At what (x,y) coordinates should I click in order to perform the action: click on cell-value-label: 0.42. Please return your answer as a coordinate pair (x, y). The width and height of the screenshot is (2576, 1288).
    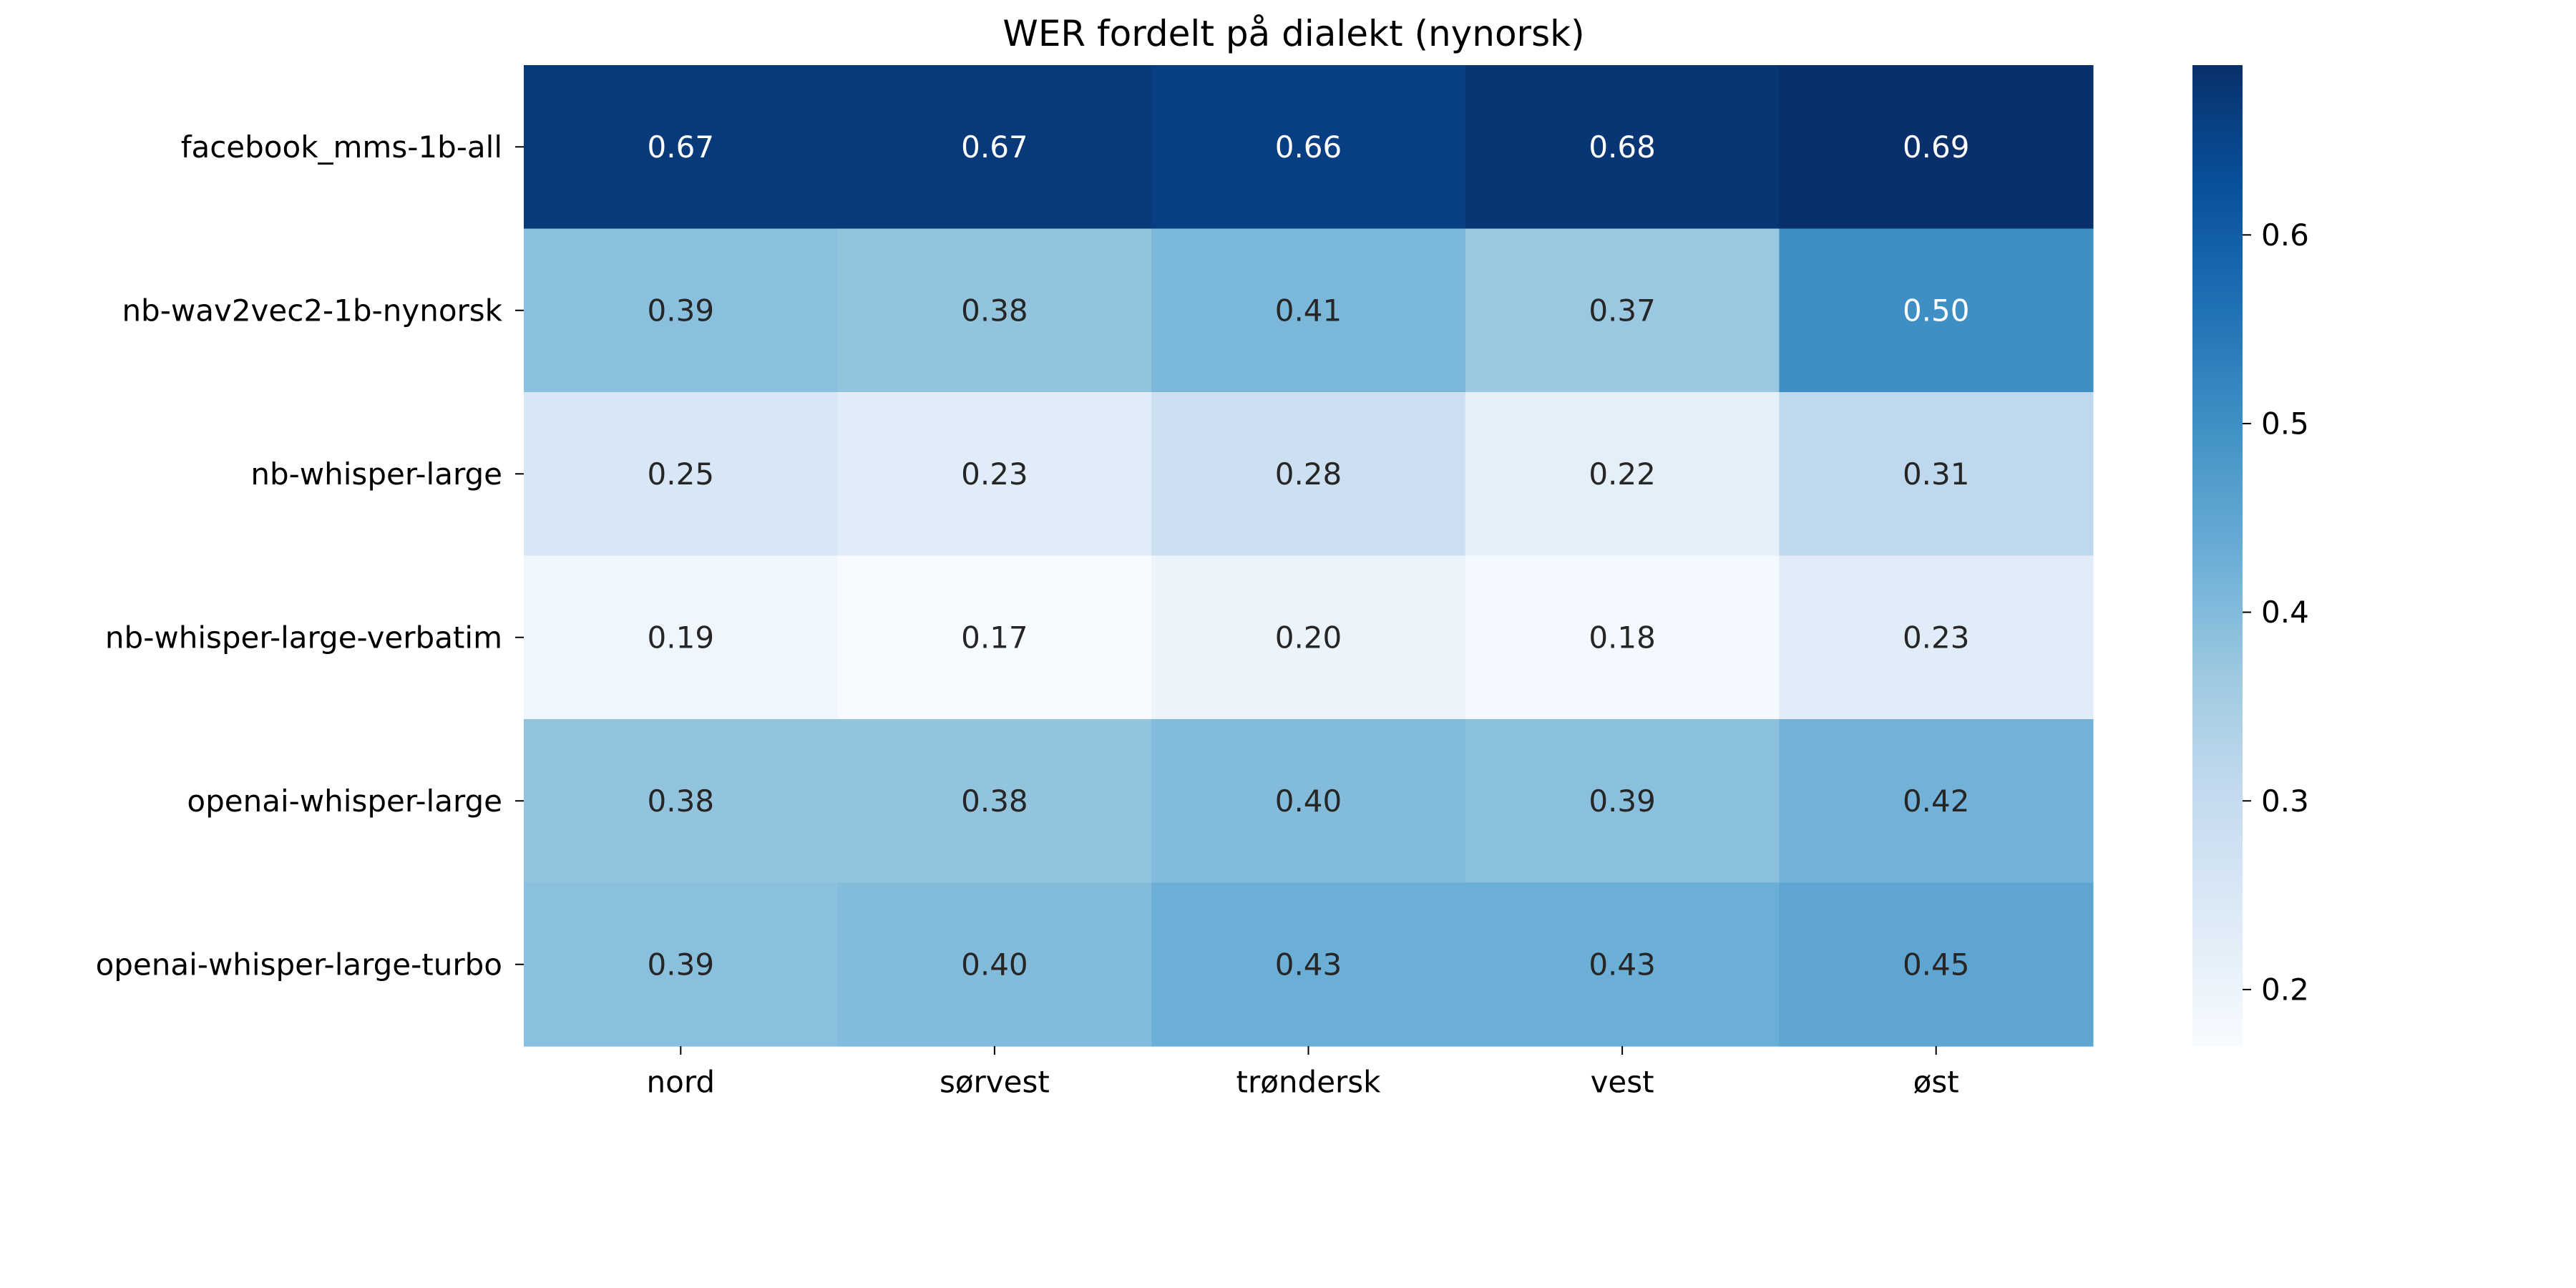
    Looking at the image, I should click on (1936, 801).